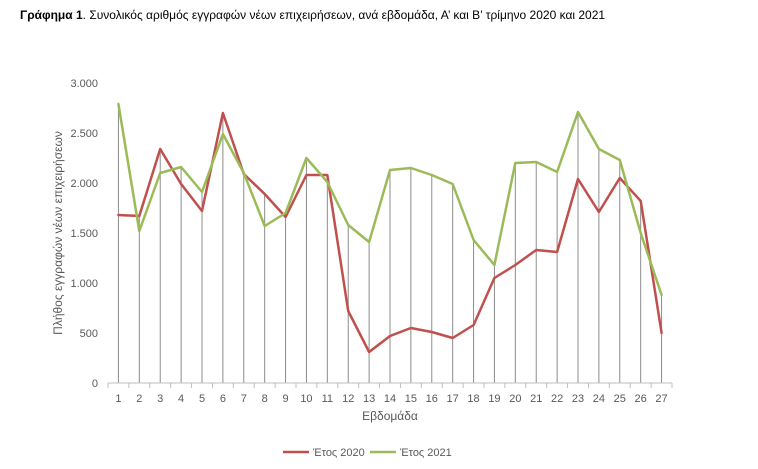  What do you see at coordinates (84, 134) in the screenshot?
I see `y-tick-label: 2.500` at bounding box center [84, 134].